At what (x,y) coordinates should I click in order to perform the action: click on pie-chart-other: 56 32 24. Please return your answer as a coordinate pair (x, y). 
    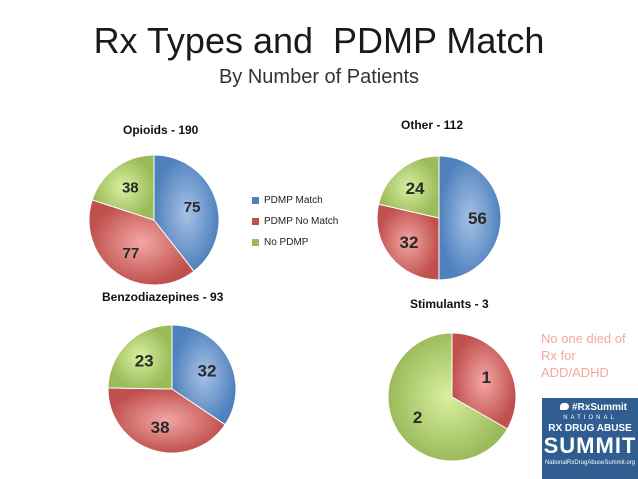
    Looking at the image, I should click on (439, 218).